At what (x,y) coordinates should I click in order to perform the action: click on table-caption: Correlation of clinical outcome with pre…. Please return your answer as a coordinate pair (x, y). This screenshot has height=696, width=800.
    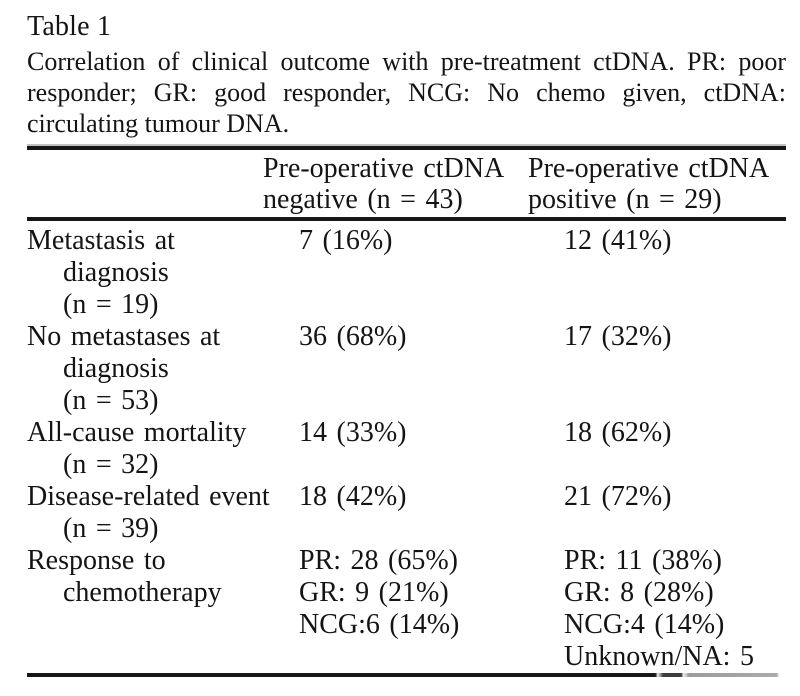
    Looking at the image, I should click on (406, 92).